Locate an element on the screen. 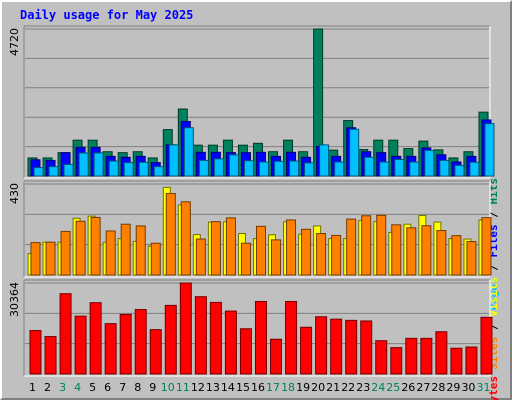 The image size is (512, 400). x-tick-label: 11 is located at coordinates (183, 387).